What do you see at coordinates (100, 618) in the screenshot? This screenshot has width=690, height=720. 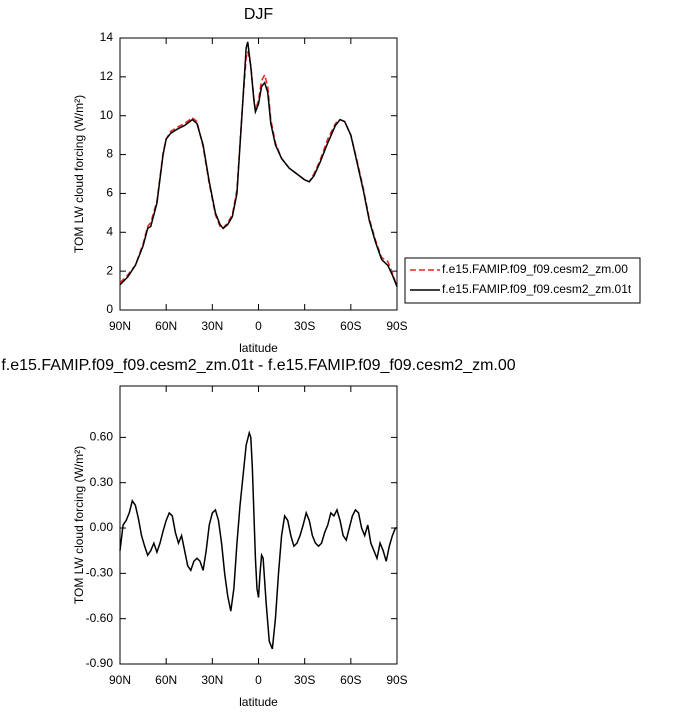 I see `y-tick-label: -0.60` at bounding box center [100, 618].